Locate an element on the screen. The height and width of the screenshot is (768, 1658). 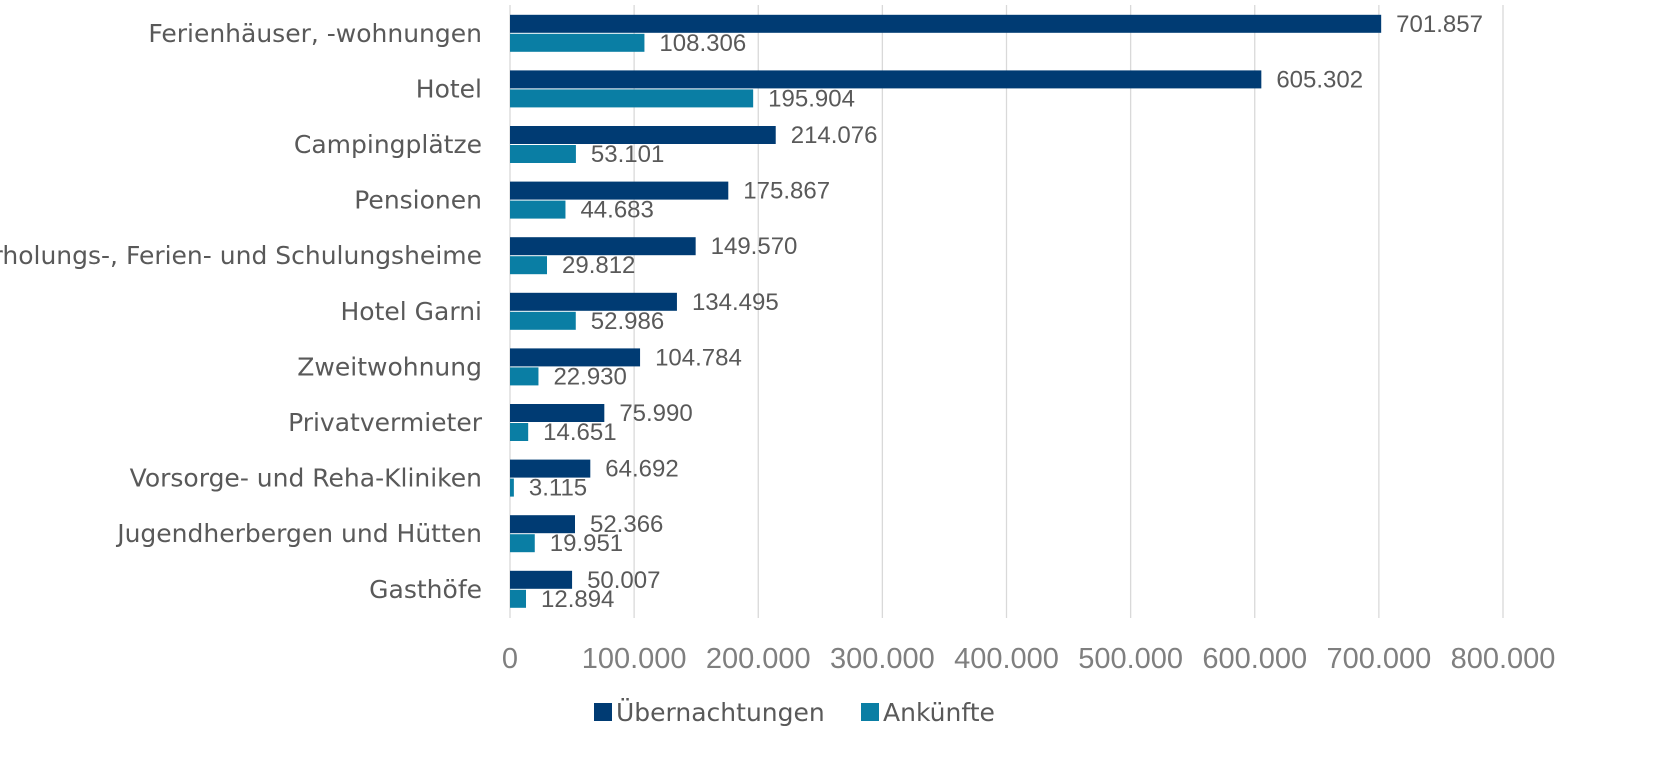
x-tick-label-4: 400.000 is located at coordinates (1006, 659).